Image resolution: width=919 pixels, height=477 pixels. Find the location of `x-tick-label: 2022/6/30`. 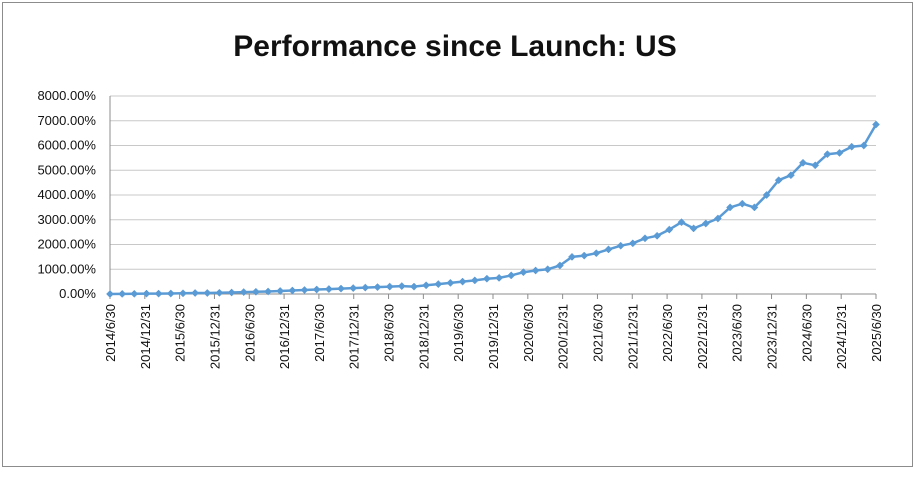

x-tick-label: 2022/6/30 is located at coordinates (667, 333).